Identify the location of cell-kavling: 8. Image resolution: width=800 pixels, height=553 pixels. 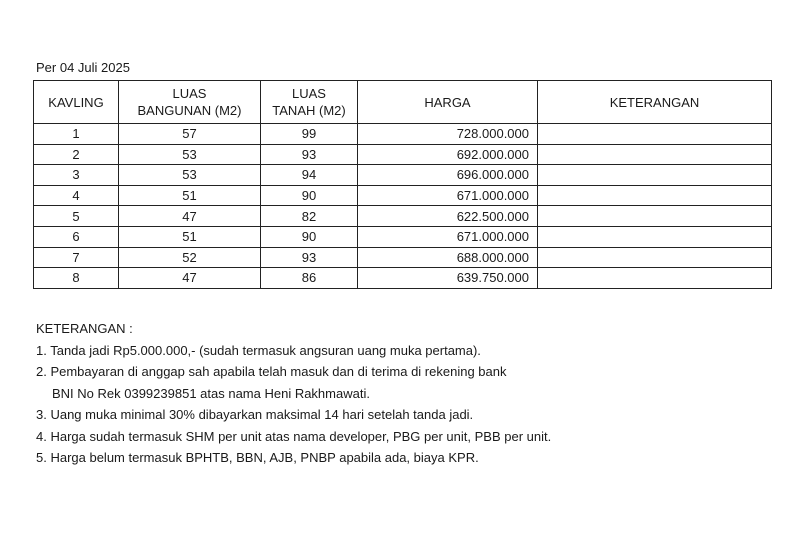
(76, 278).